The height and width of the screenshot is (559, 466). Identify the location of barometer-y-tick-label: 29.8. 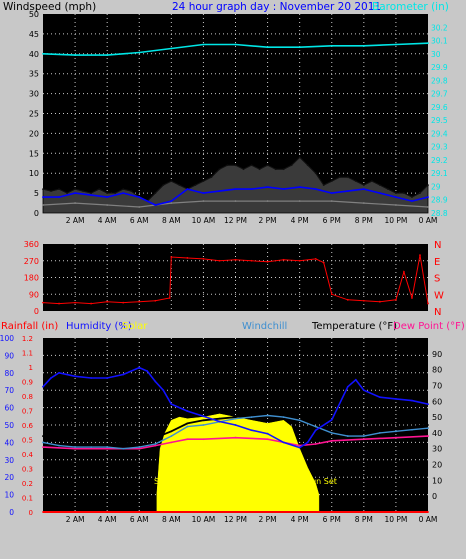
(439, 80).